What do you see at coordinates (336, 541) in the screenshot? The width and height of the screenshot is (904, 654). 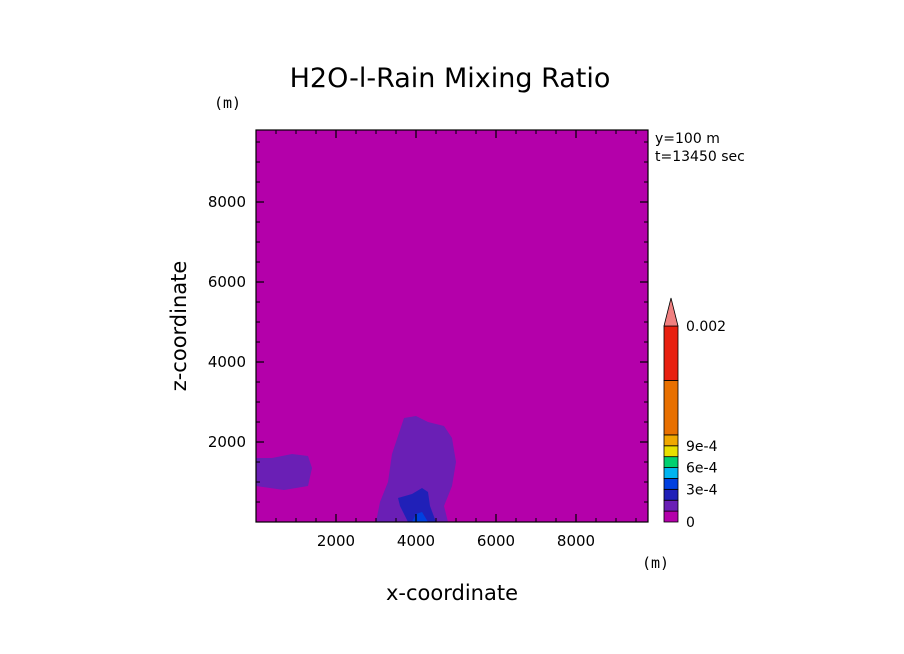 I see `x-tick-label: 2000` at bounding box center [336, 541].